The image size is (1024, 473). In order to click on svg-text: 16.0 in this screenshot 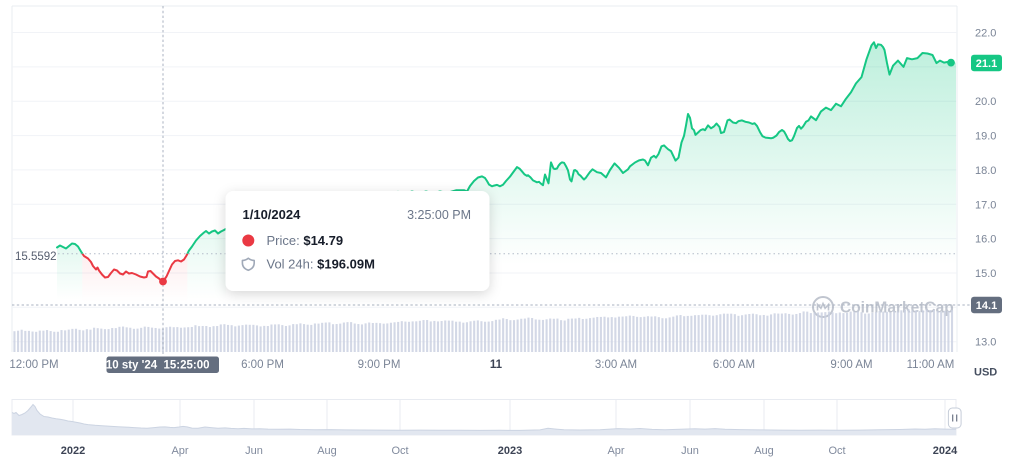, I will do `click(985, 240)`.